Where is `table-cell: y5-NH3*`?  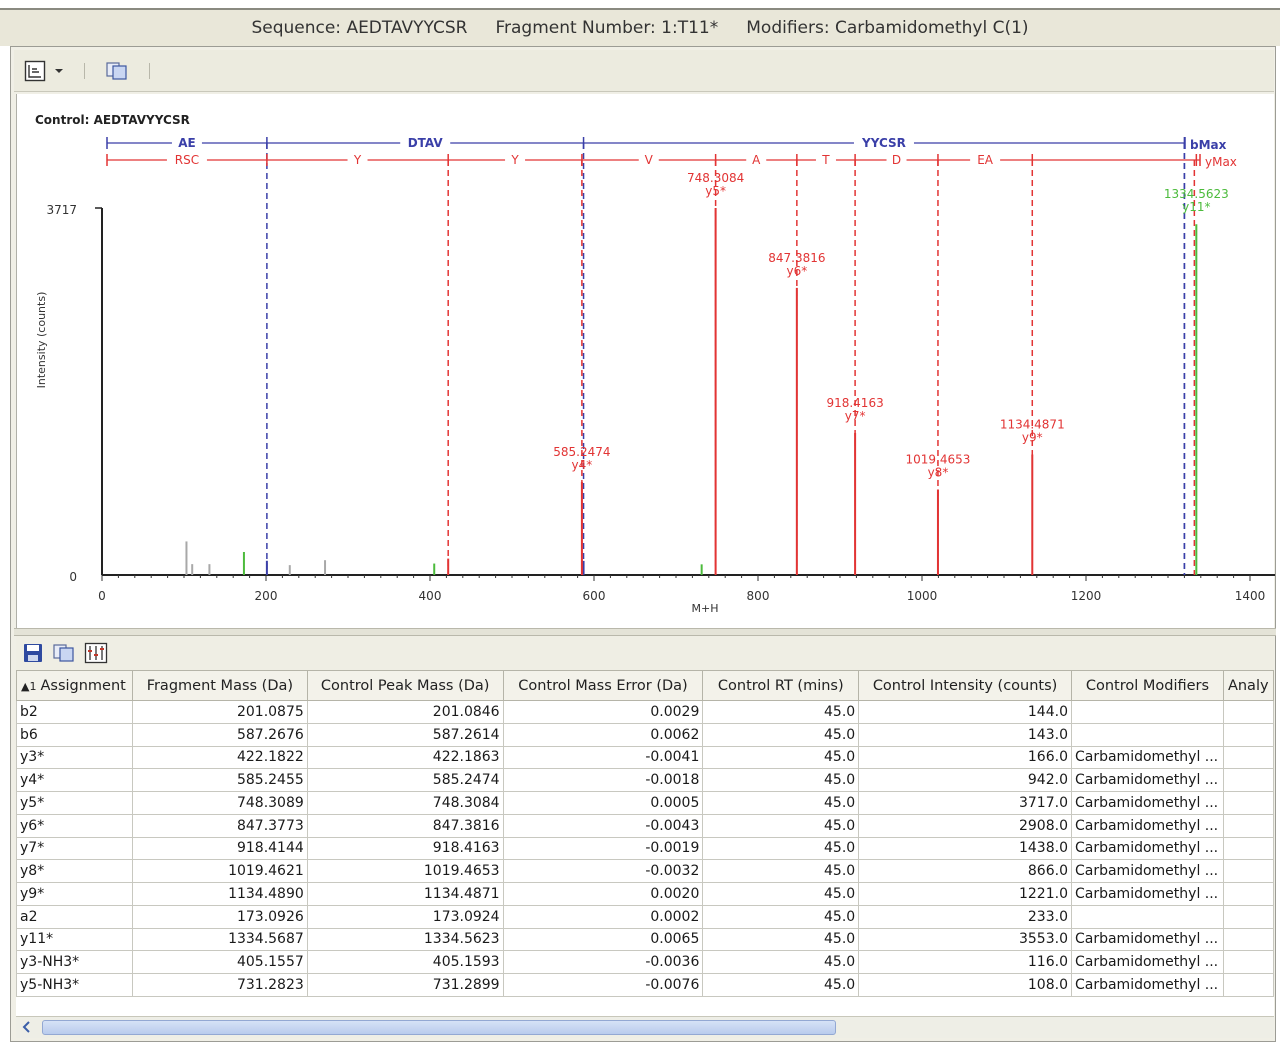 table-cell: y5-NH3* is located at coordinates (74, 985).